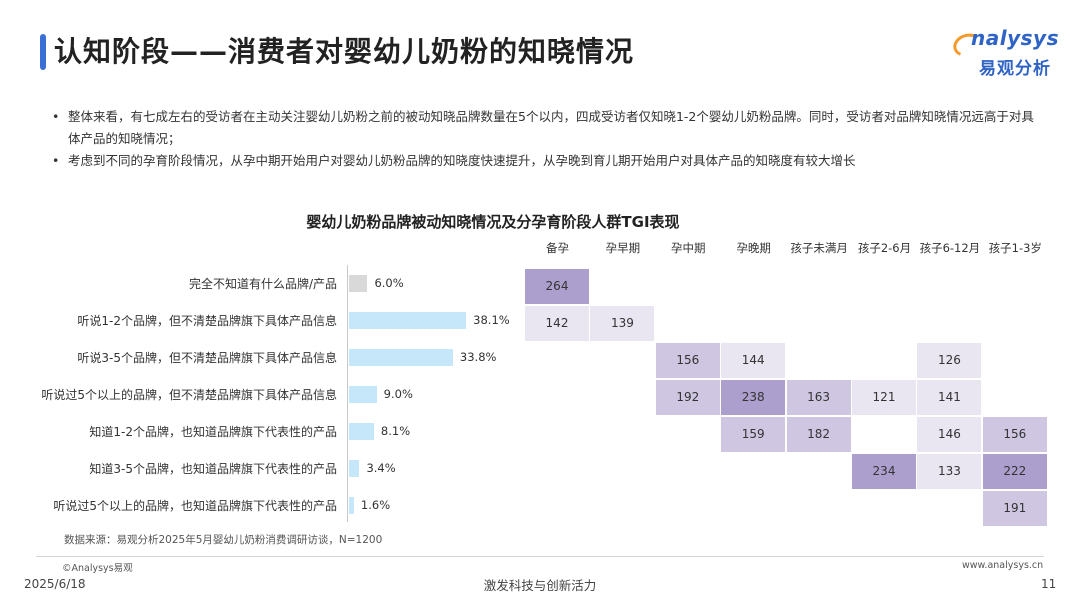 This screenshot has height=608, width=1080. Describe the element at coordinates (43, 52) in the screenshot. I see `title-accent-bar` at that location.